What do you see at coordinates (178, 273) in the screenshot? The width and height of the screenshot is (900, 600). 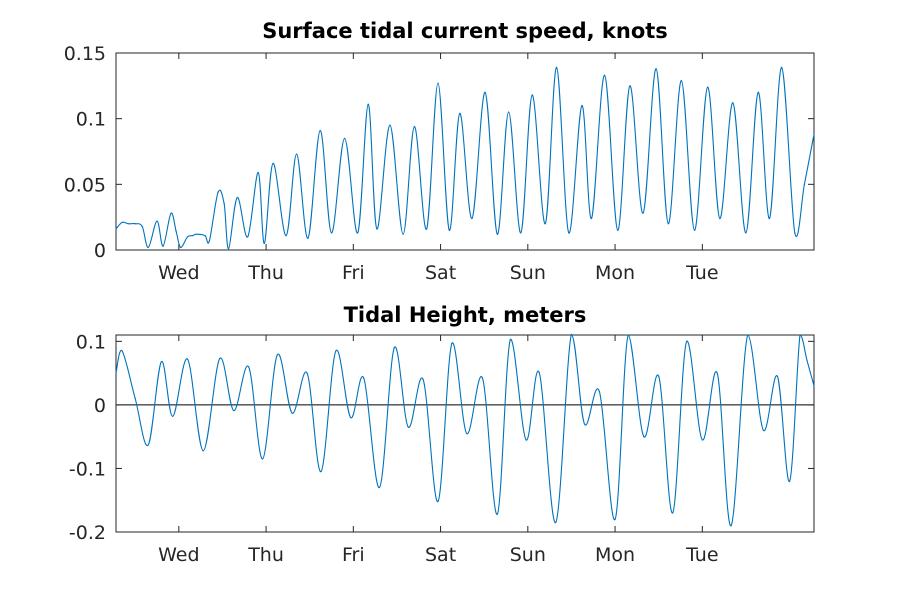 I see `x-tick-label: Wed` at bounding box center [178, 273].